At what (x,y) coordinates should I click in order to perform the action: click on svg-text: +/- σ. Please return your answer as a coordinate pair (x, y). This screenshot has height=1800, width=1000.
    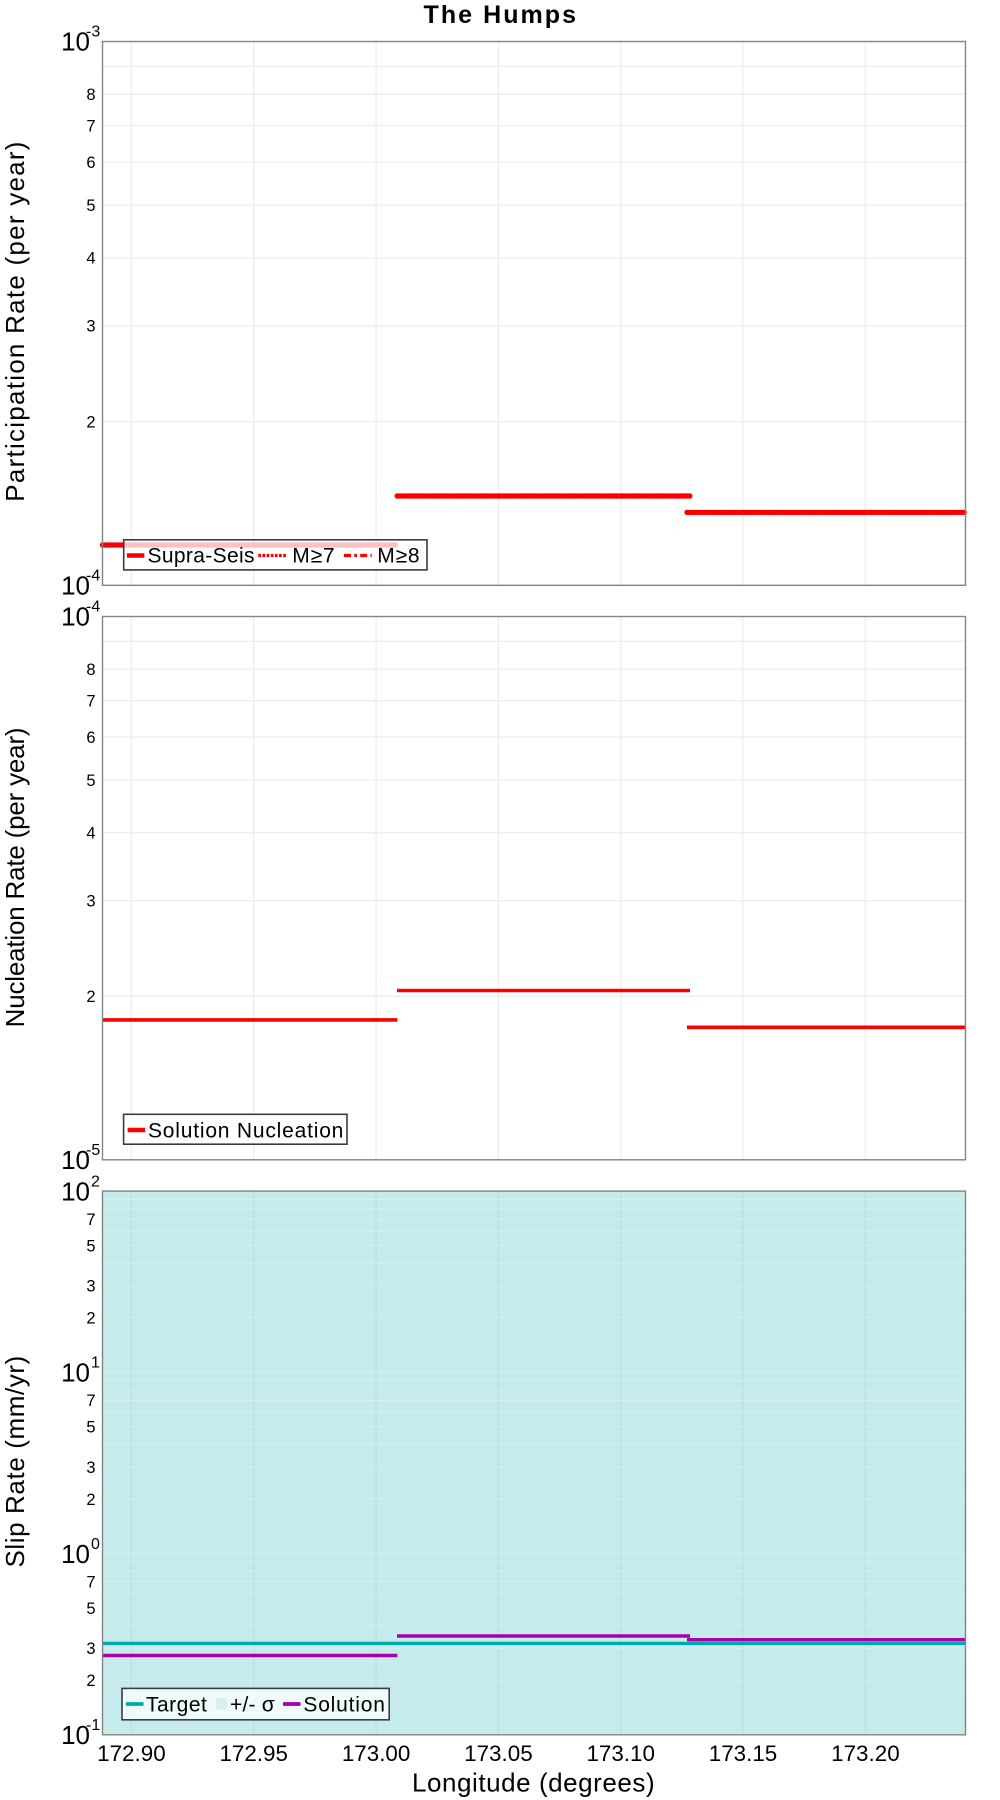
    Looking at the image, I should click on (252, 1705).